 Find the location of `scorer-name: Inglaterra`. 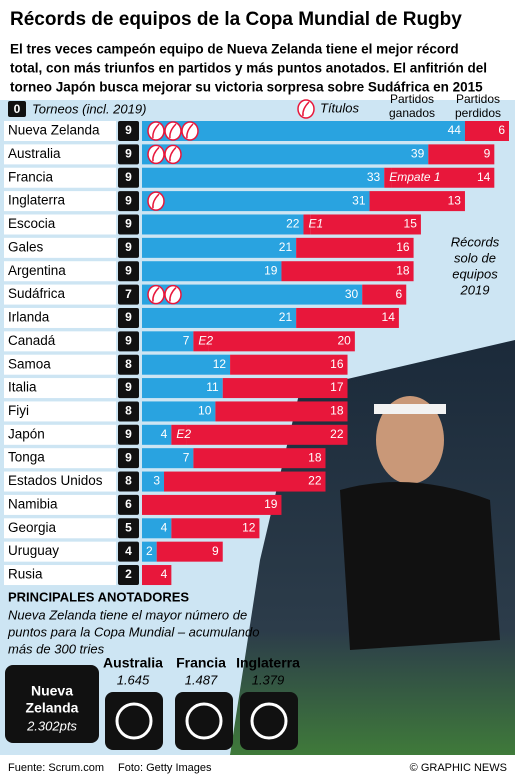

scorer-name: Inglaterra is located at coordinates (268, 663).